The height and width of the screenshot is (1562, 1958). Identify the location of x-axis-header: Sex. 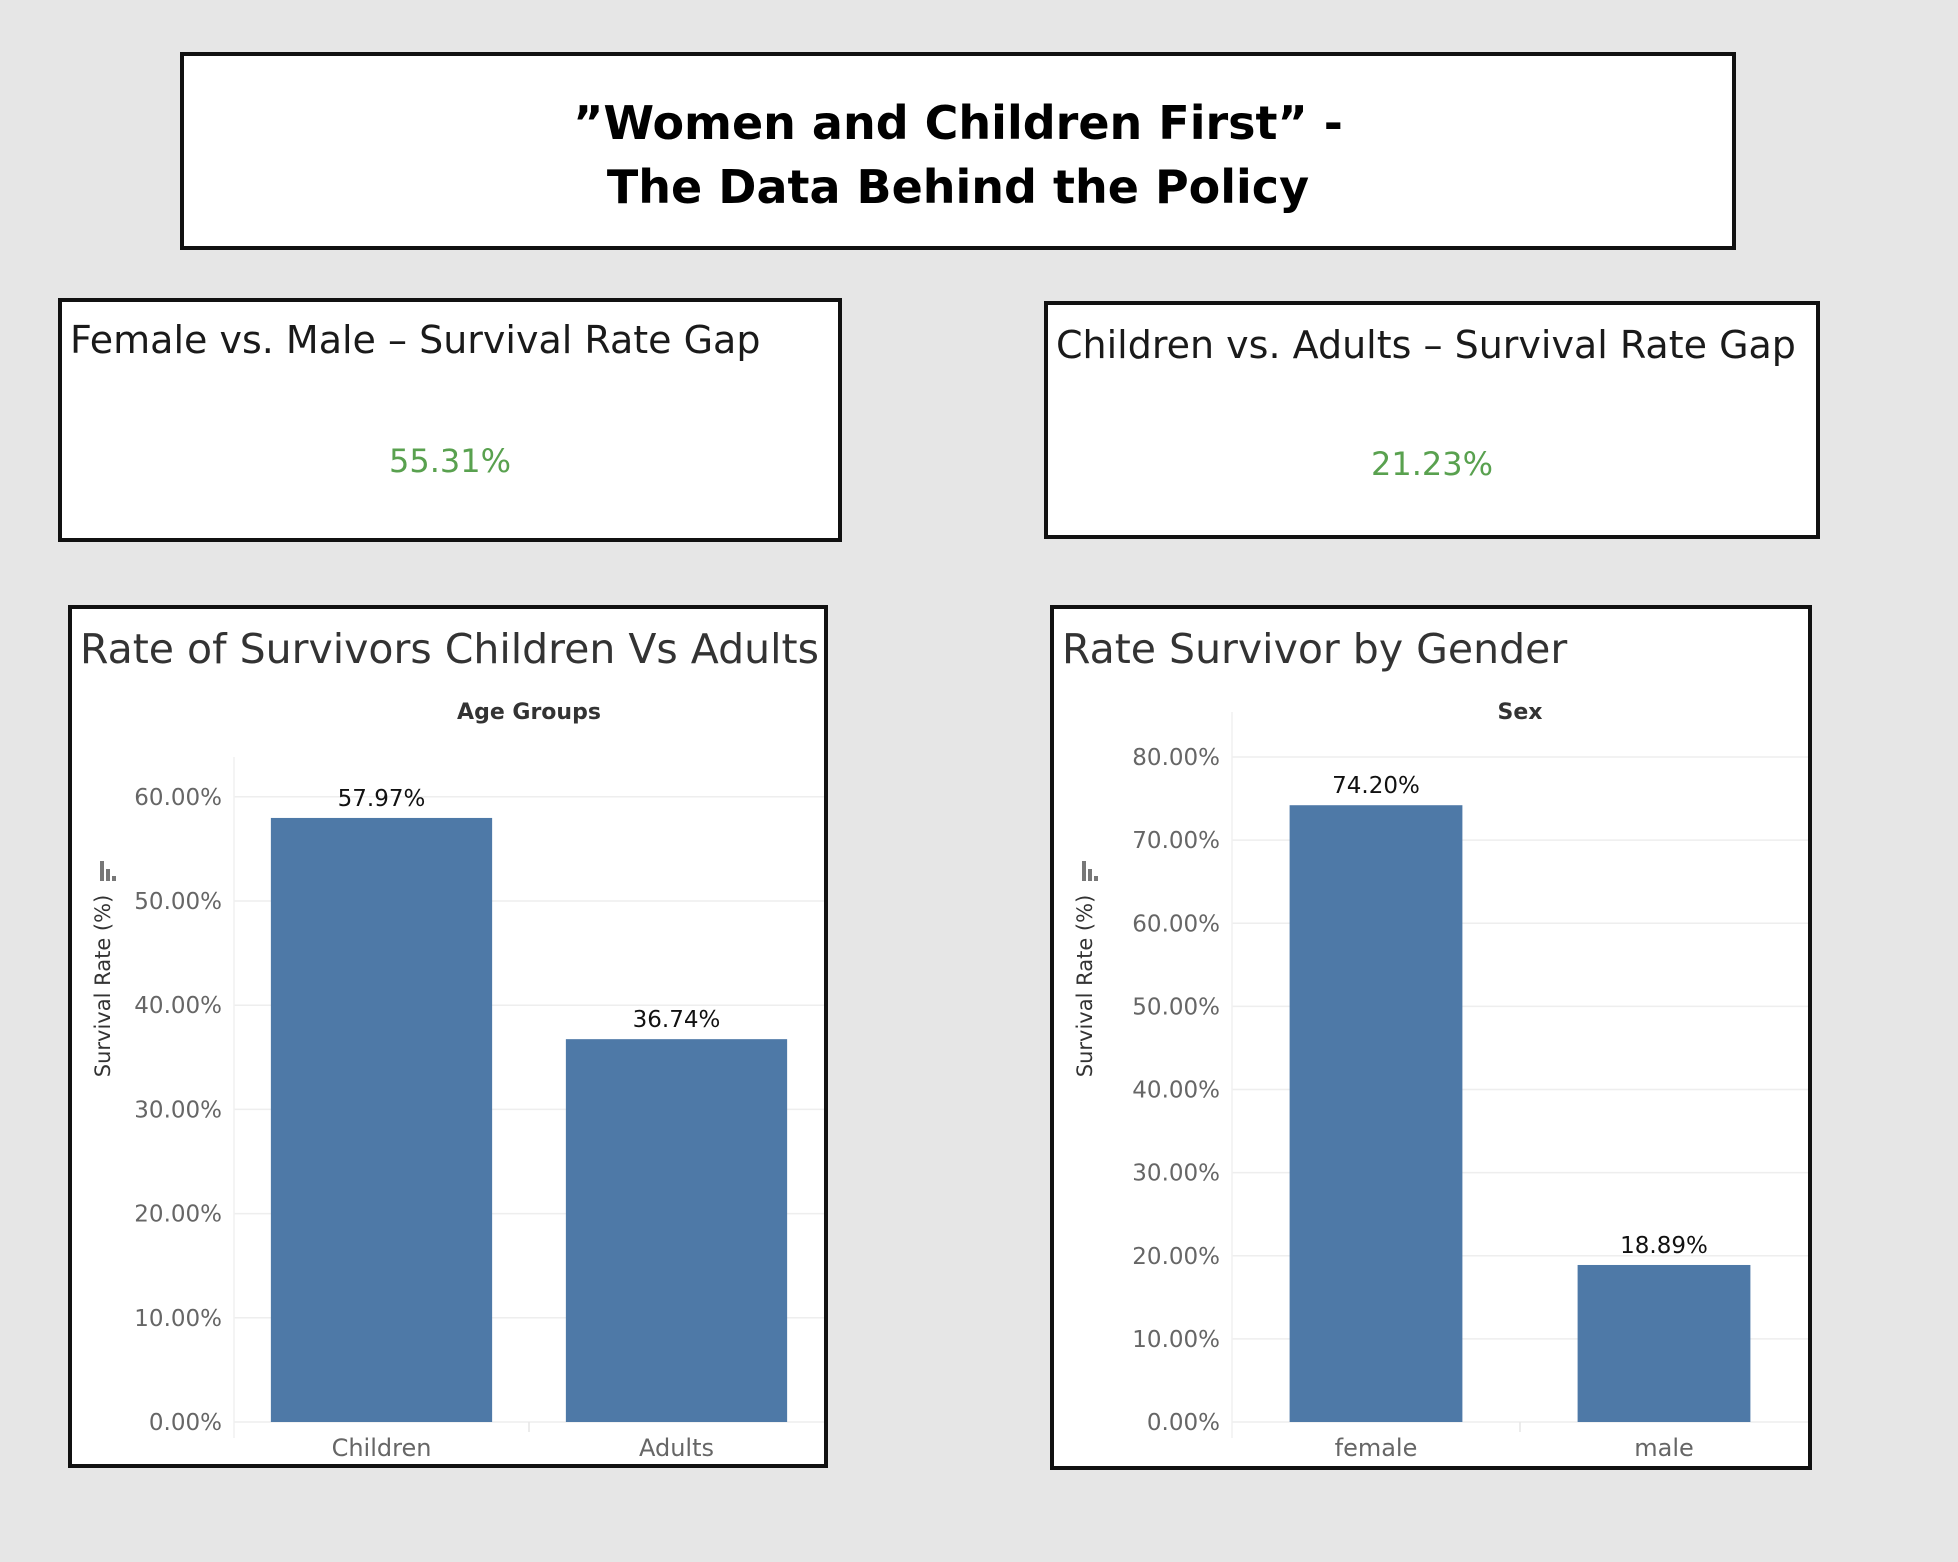
(1520, 712).